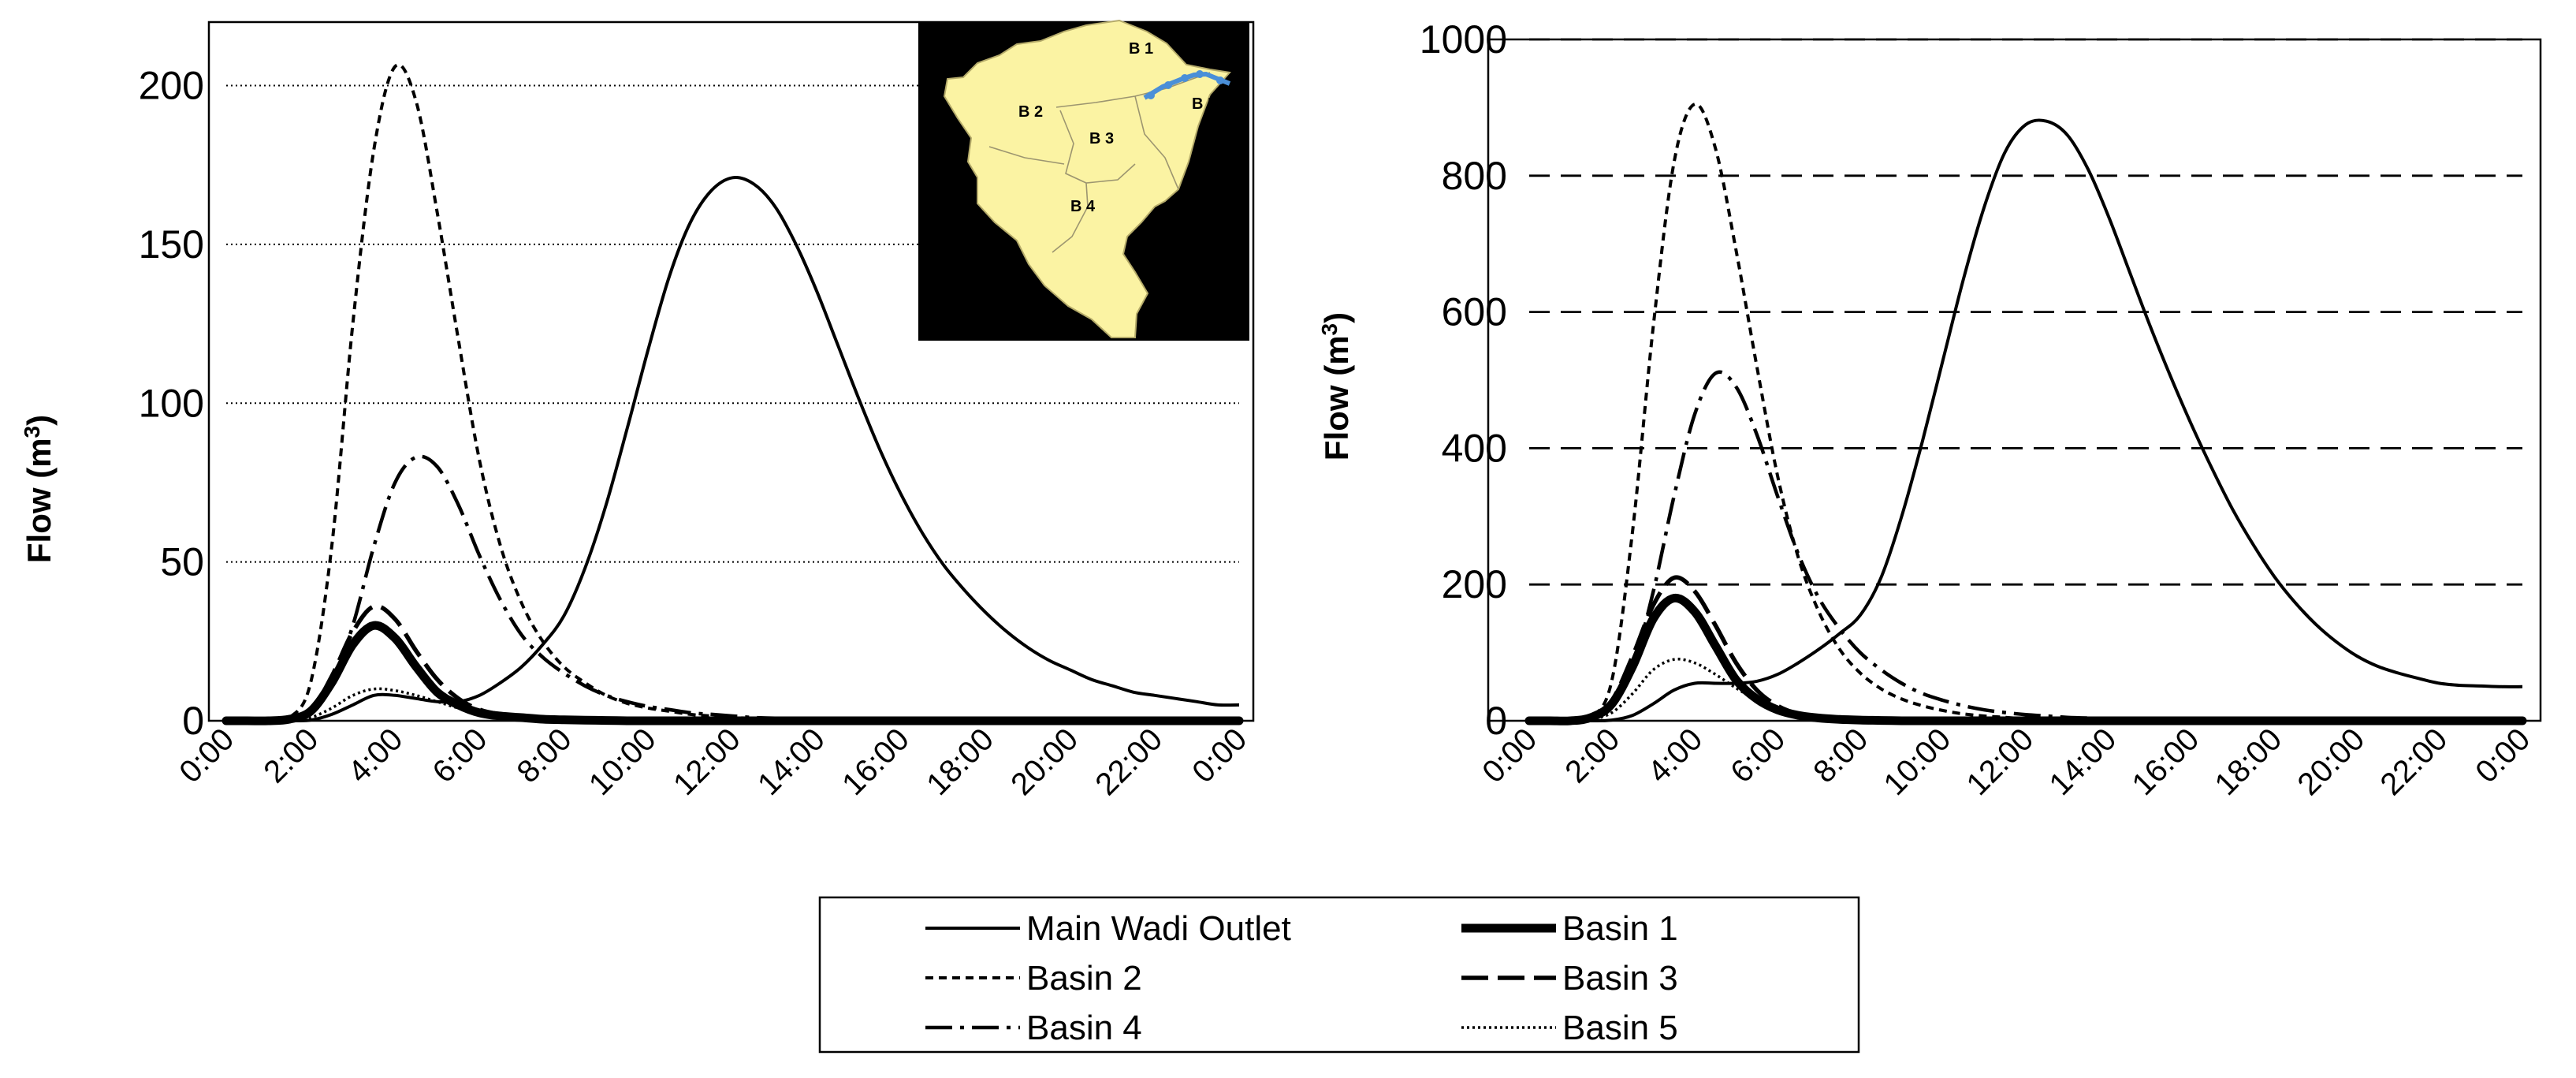  I want to click on legend-label: Basin 2, so click(1084, 979).